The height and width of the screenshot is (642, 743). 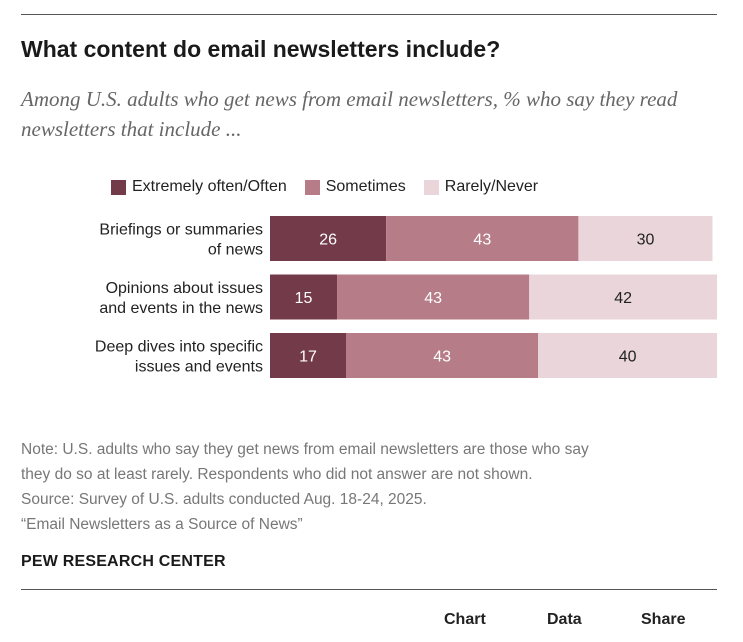 I want to click on legend-item-rarely: Rarely/Never, so click(x=481, y=187).